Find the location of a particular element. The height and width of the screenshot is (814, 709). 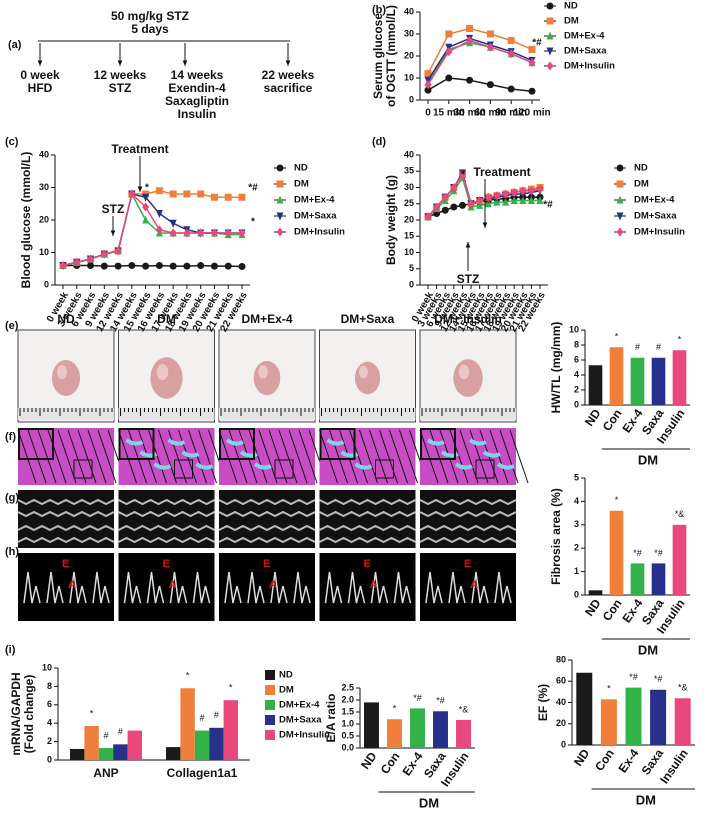

histology is located at coordinates (468, 456).